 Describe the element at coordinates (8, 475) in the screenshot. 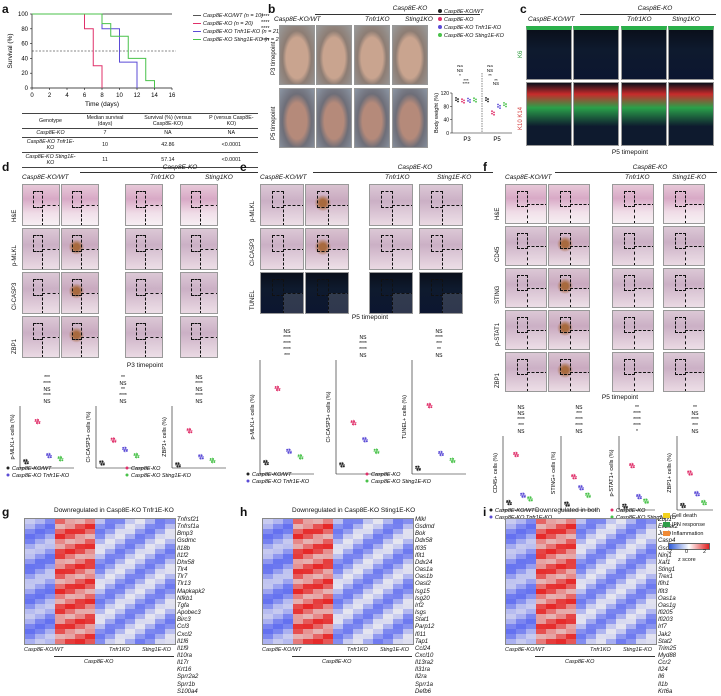

I see `d-legend-marker` at that location.